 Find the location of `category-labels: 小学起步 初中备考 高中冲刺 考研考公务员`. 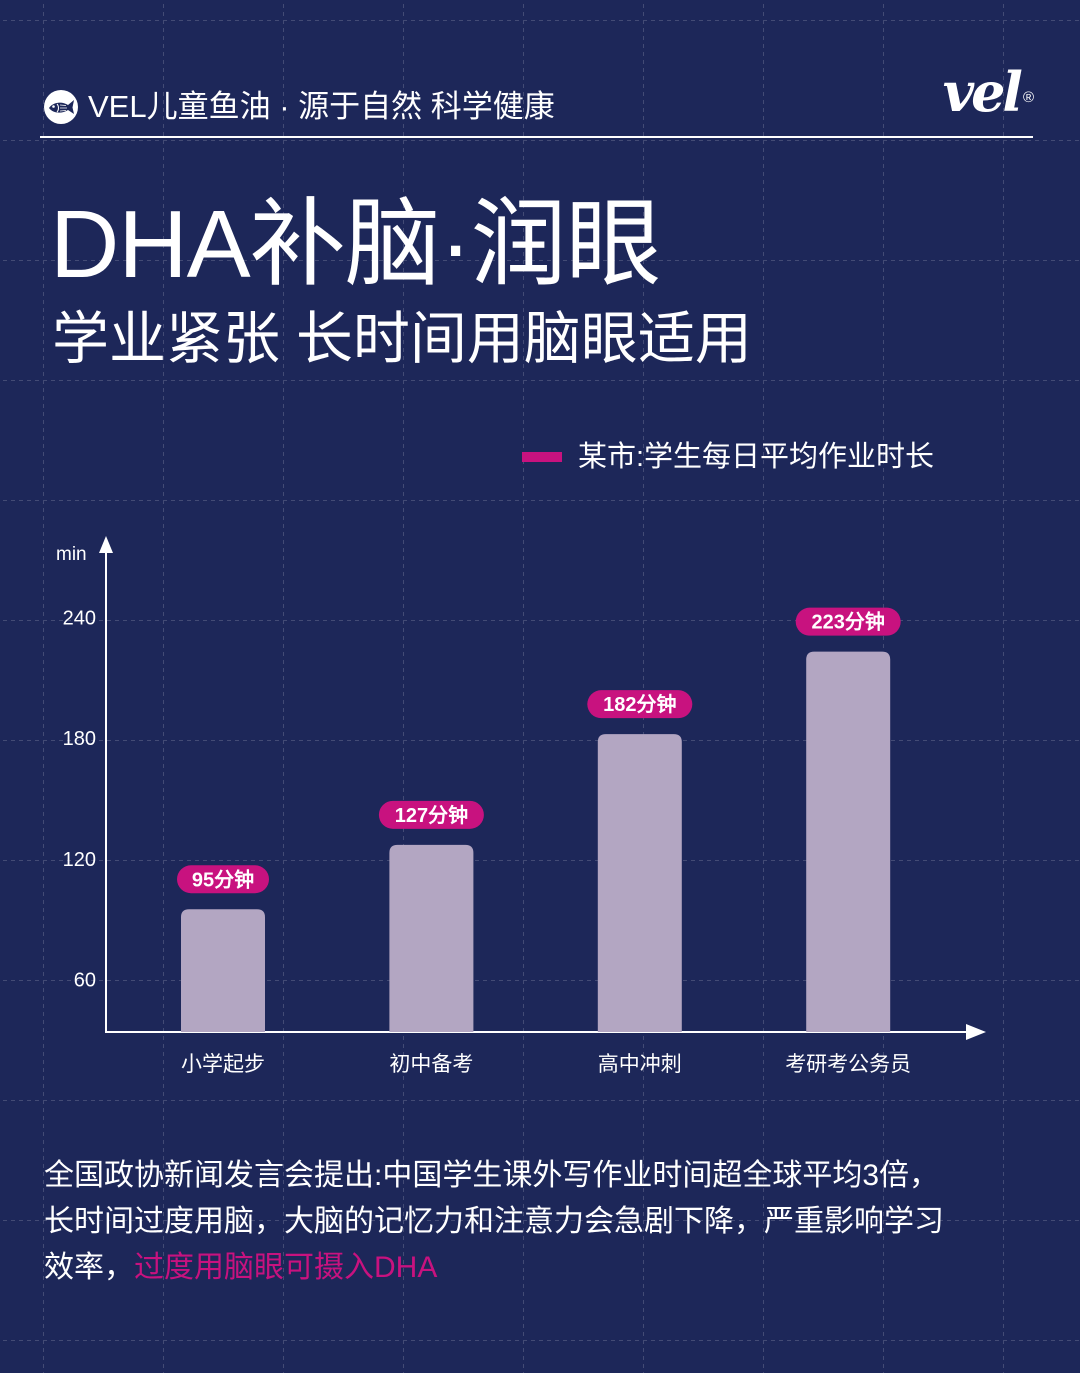

category-labels: 小学起步 初中备考 高中冲刺 考研考公务员 is located at coordinates (546, 1064).